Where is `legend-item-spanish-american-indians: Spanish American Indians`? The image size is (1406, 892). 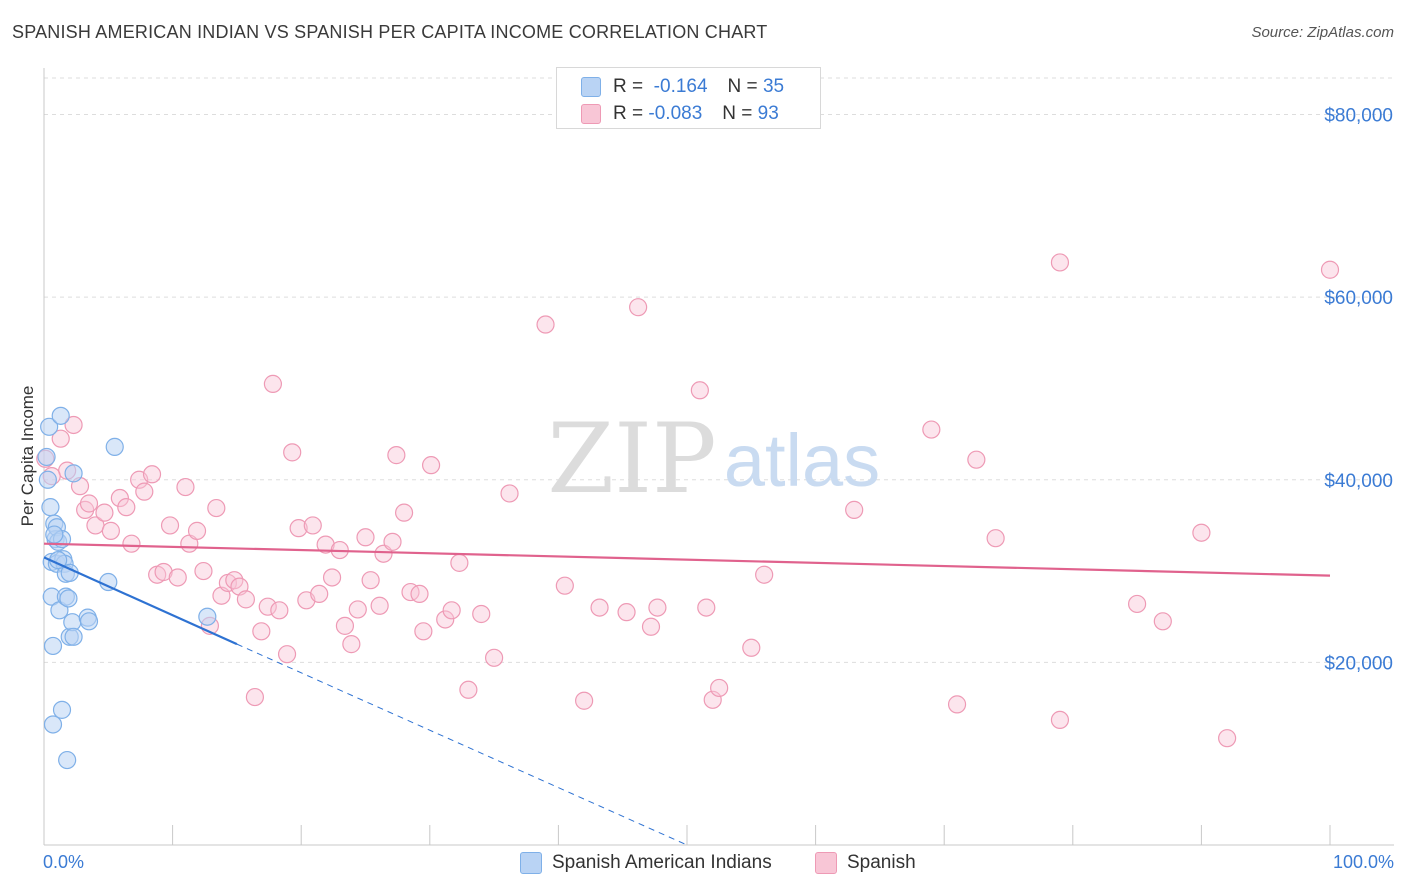
legend-item-spanish-american-indians: Spanish American Indians is located at coordinates (646, 863).